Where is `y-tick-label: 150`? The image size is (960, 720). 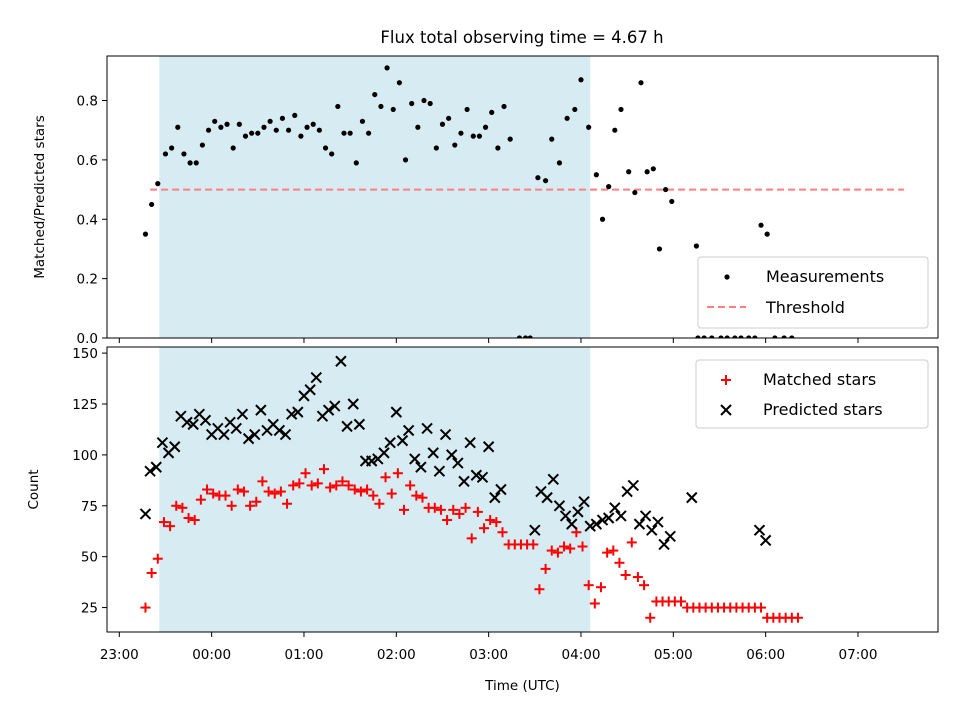
y-tick-label: 150 is located at coordinates (85, 354).